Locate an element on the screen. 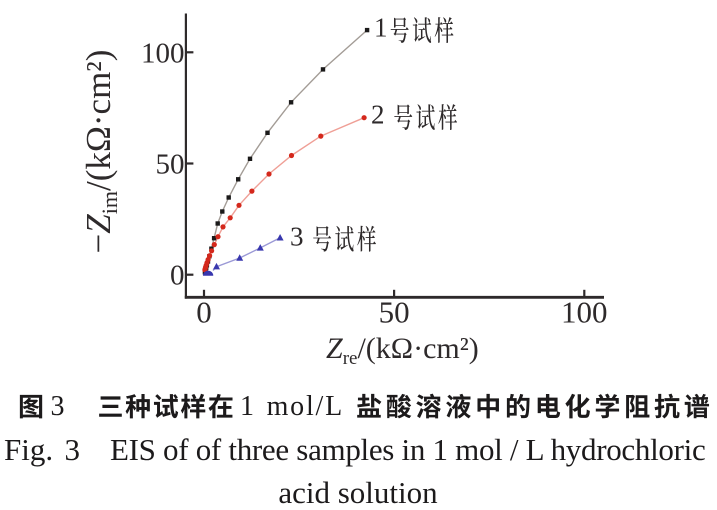 The image size is (717, 510). svg-text: −Zim/(kΩ·cm²) is located at coordinates (100, 152).